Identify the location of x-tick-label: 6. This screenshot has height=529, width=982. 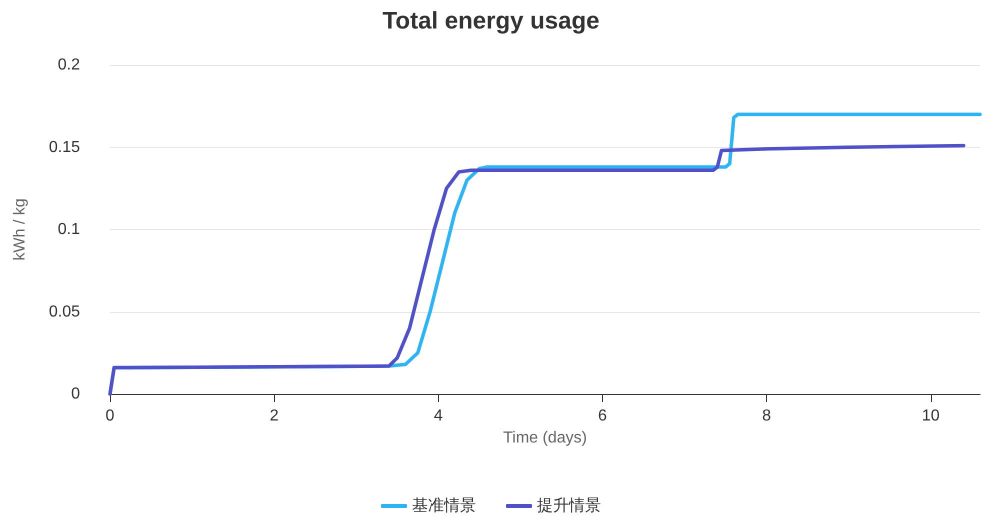
(602, 416).